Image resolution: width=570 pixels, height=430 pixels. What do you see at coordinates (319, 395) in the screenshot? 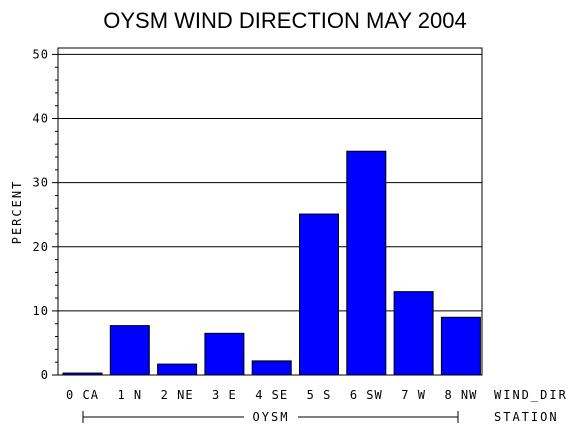
I see `x-tick-label: 5 S` at bounding box center [319, 395].